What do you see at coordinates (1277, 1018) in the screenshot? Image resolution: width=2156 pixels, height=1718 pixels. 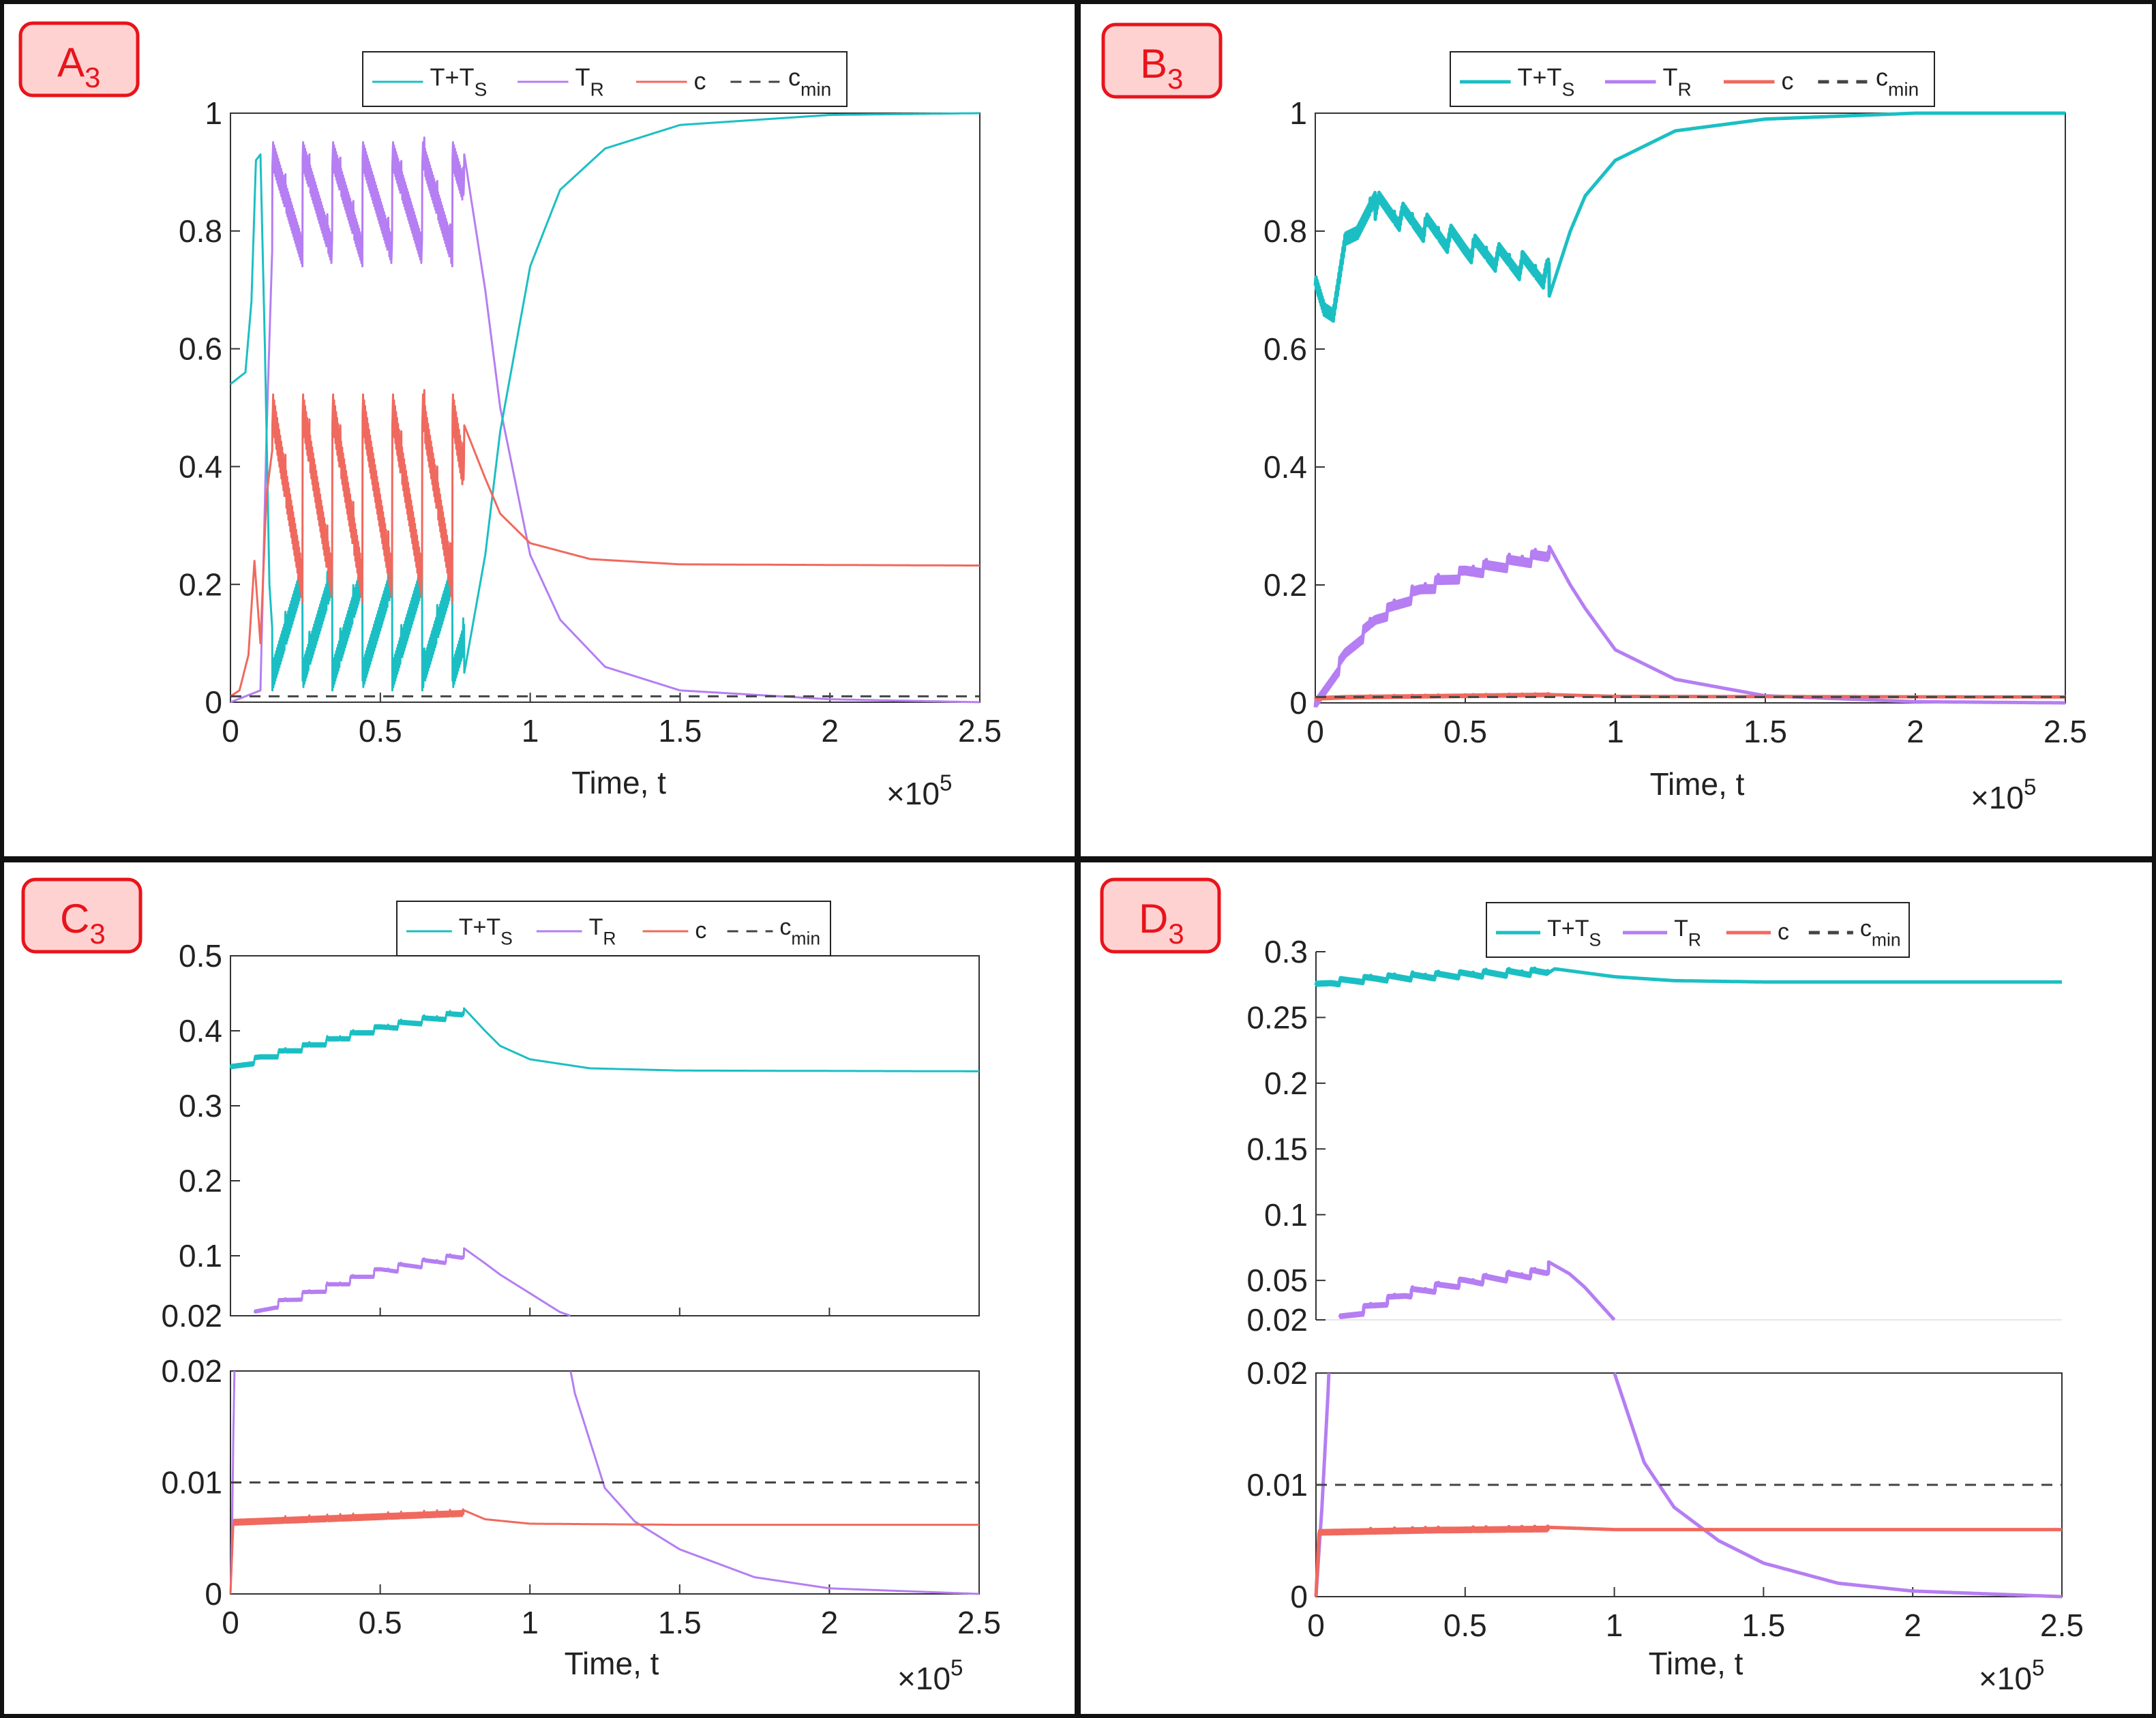 I see `y-tick-label: 0.25` at bounding box center [1277, 1018].